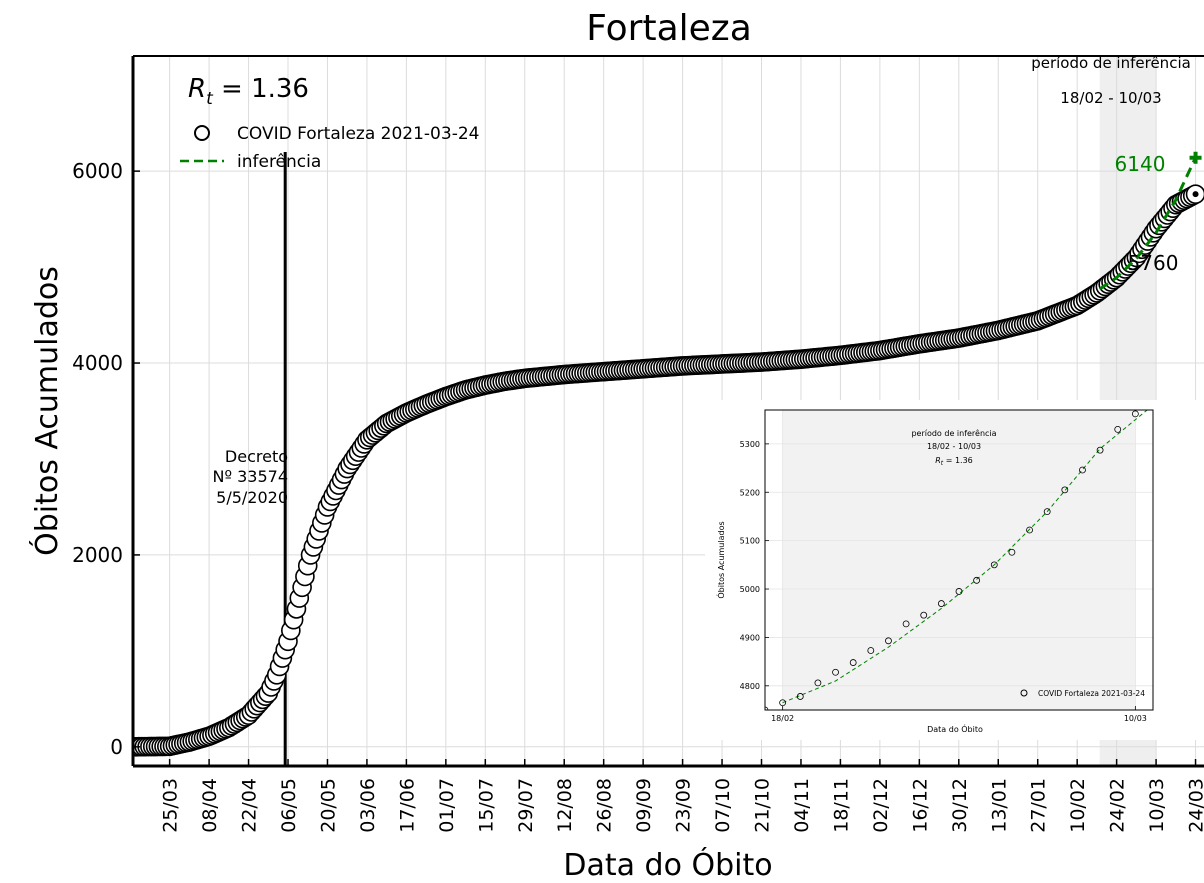  What do you see at coordinates (97, 555) in the screenshot?
I see `y-tick-label: 2000` at bounding box center [97, 555].